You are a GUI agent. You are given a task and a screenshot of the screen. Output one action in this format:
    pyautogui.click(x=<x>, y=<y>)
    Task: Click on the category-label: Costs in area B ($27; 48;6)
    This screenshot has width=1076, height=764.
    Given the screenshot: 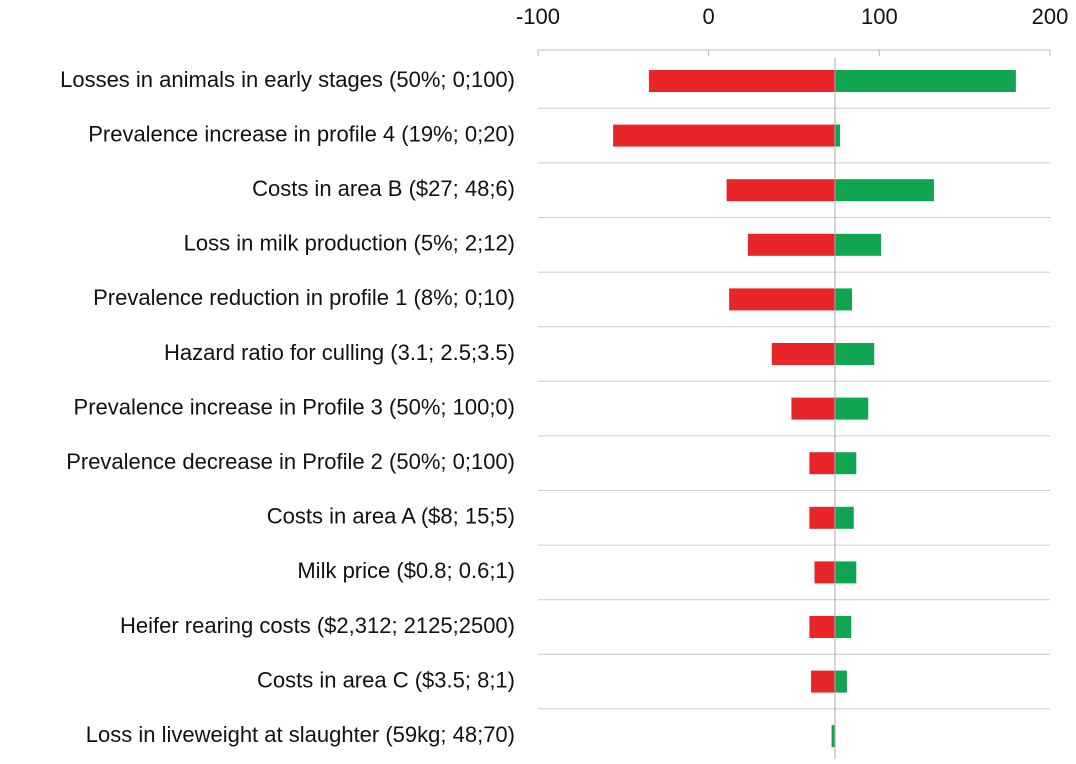 What is the action you would take?
    pyautogui.click(x=383, y=188)
    